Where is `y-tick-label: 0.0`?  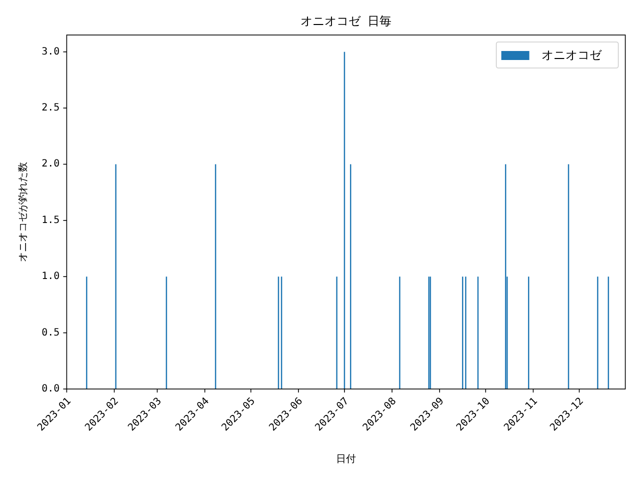 y-tick-label: 0.0 is located at coordinates (51, 389).